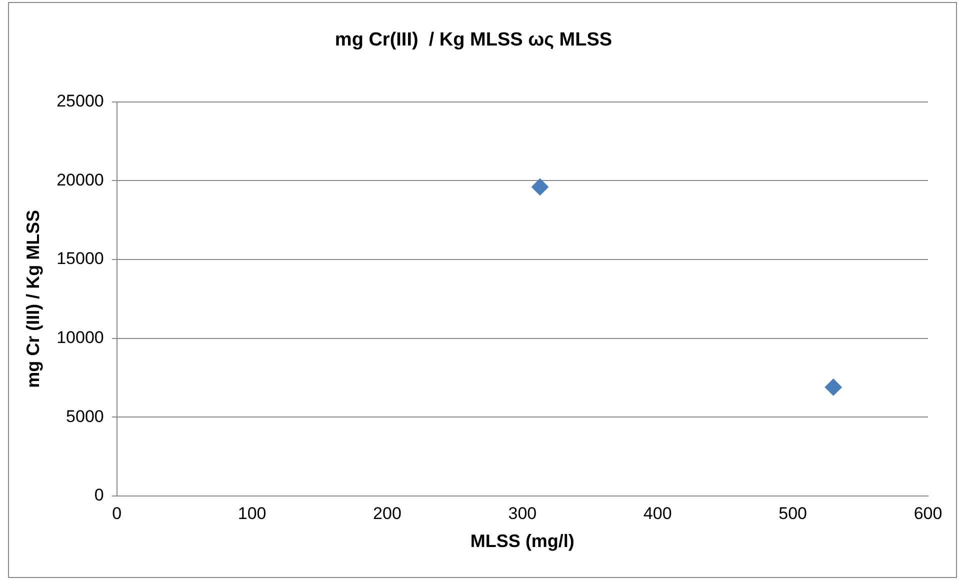  Describe the element at coordinates (473, 40) in the screenshot. I see `chart-title: mg Cr(III) / Kg MLSS ως MLSS` at that location.